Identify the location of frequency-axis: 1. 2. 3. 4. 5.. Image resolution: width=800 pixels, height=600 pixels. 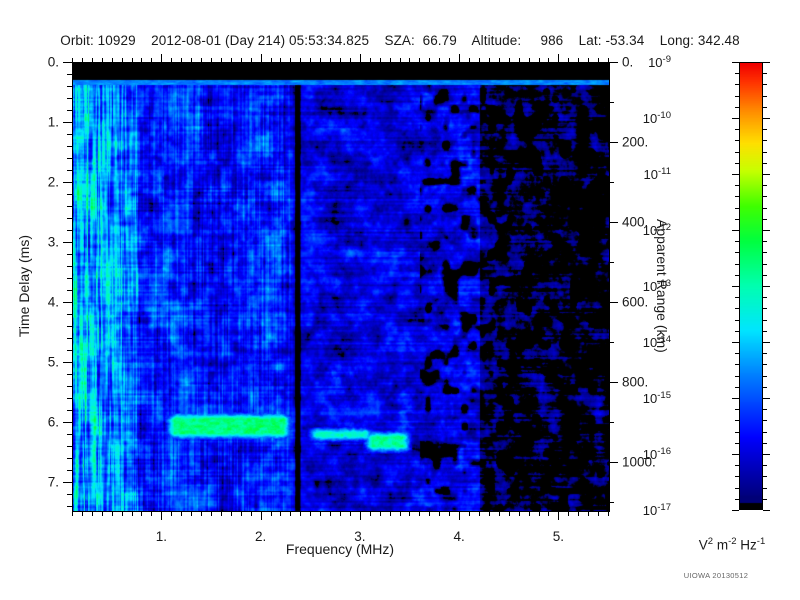
(340, 541).